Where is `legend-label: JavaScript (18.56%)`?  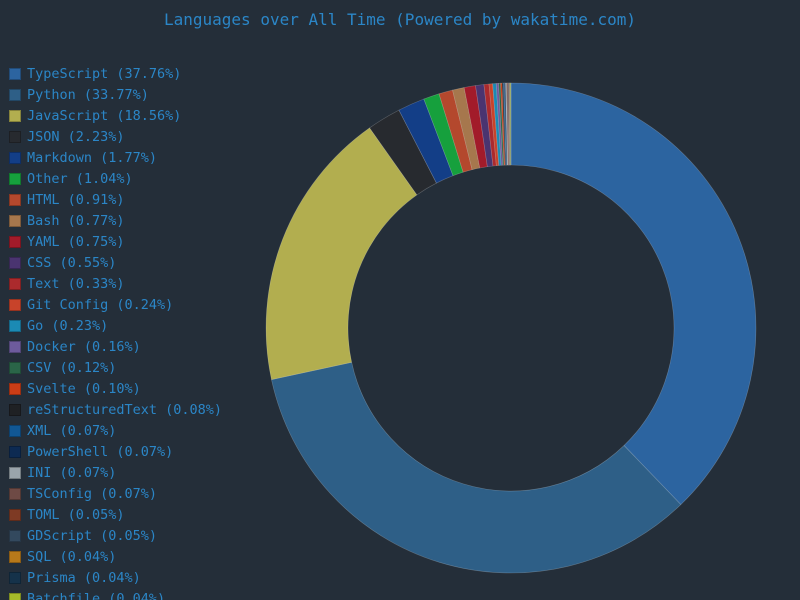
legend-label: JavaScript (18.56%) is located at coordinates (104, 115).